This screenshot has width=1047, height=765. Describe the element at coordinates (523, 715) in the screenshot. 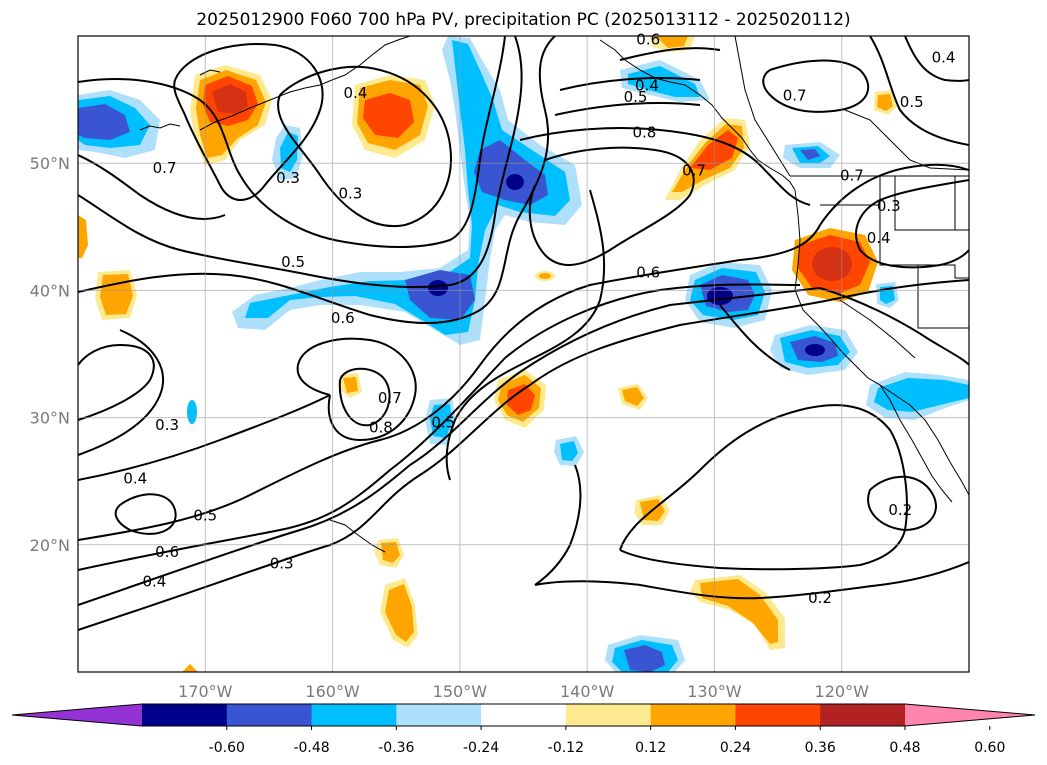

I see `colorbar-outline` at that location.